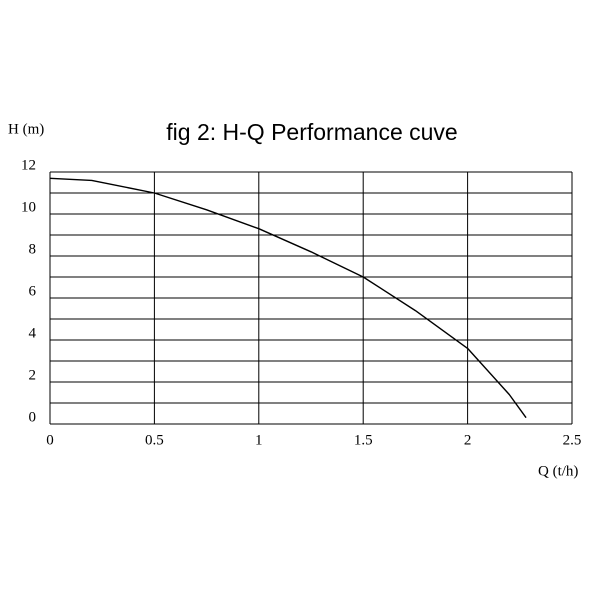  Describe the element at coordinates (33, 291) in the screenshot. I see `y-tick-label: 6` at that location.